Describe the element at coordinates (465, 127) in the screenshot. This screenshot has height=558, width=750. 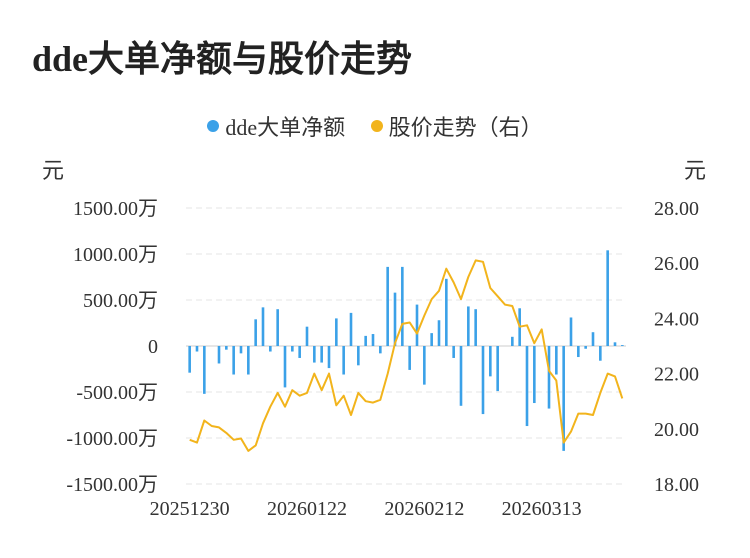
I see `legend-label-price: 股价走势（右）` at that location.